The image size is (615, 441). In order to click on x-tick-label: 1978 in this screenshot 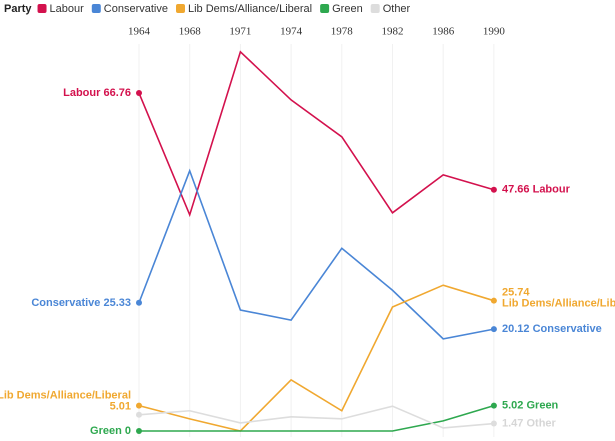, I will do `click(342, 32)`.